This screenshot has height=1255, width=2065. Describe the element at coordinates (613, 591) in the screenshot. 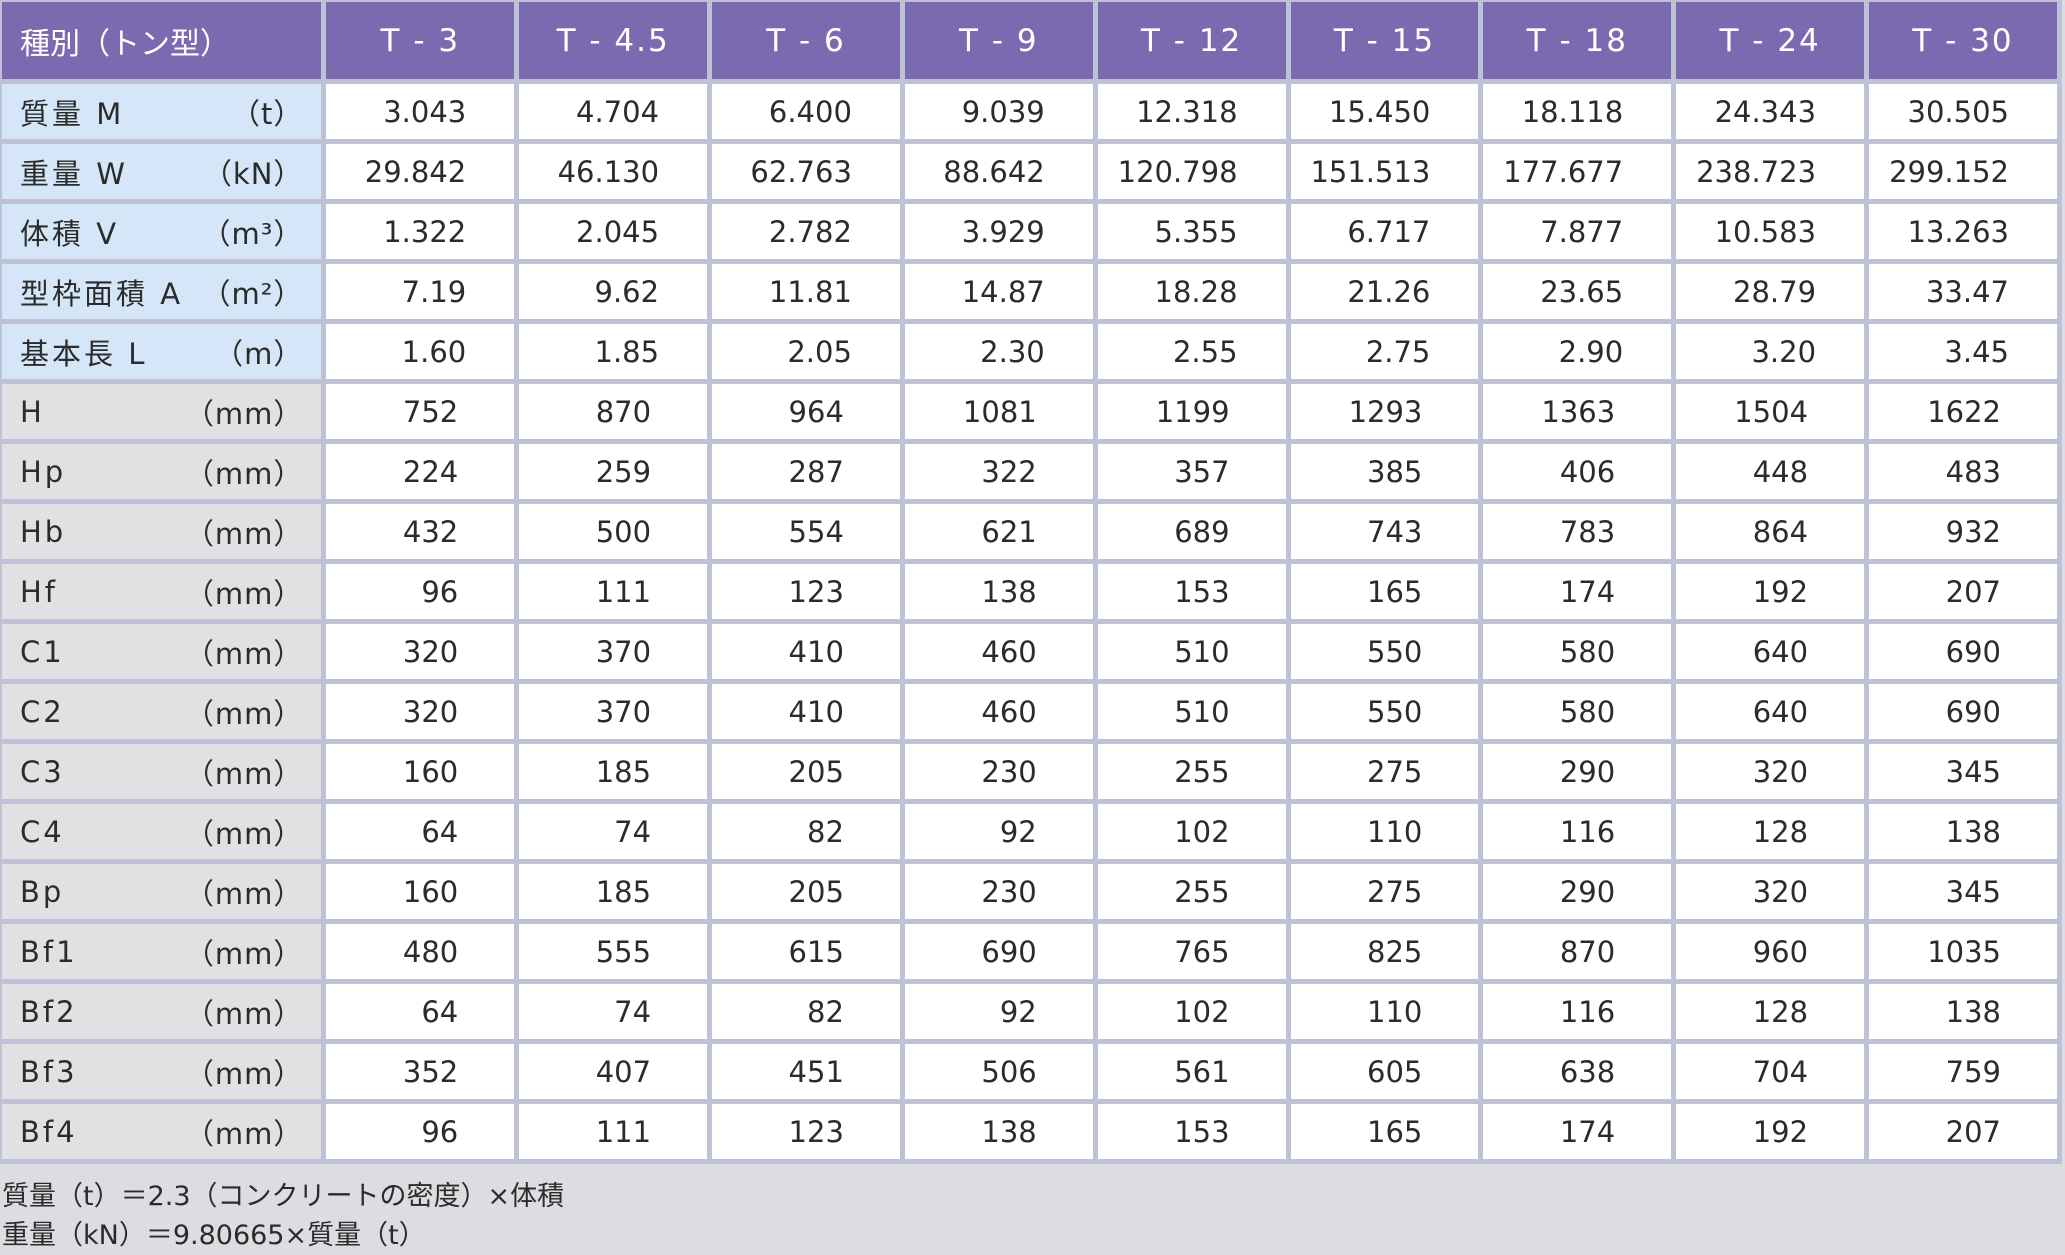

I see `table-cell: 111` at that location.